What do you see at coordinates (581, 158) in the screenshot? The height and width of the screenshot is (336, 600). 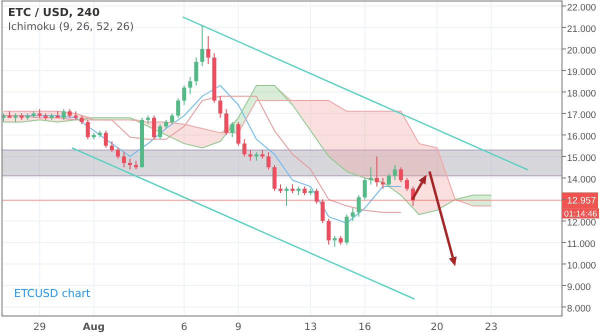 I see `y-tick-label: 15.000` at bounding box center [581, 158].